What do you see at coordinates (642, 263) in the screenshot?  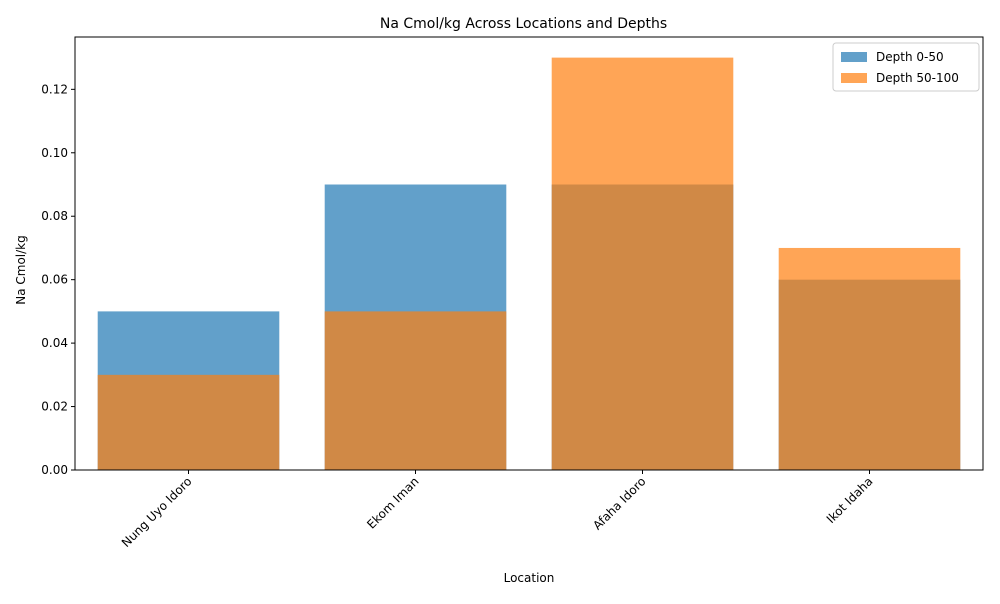 I see `bar-depth-50-100-afaha-idoro` at bounding box center [642, 263].